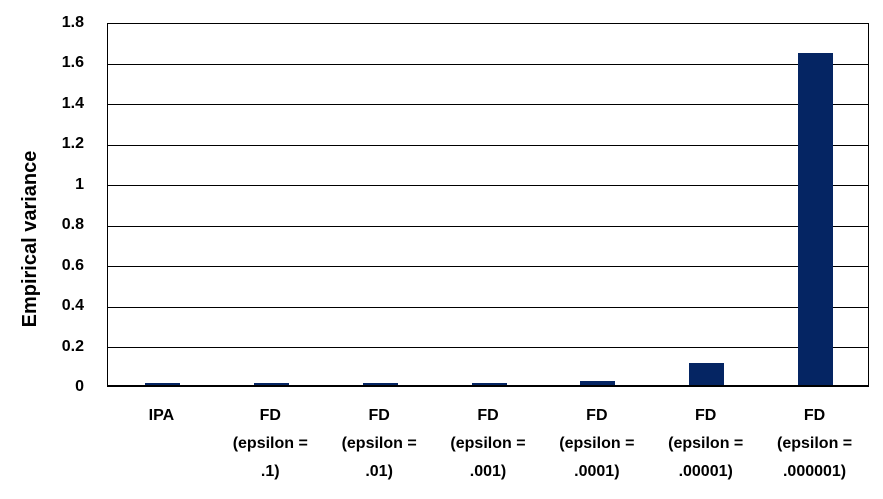 This screenshot has width=883, height=499. What do you see at coordinates (488, 471) in the screenshot?
I see `x-axis-label-line: .001)` at bounding box center [488, 471].